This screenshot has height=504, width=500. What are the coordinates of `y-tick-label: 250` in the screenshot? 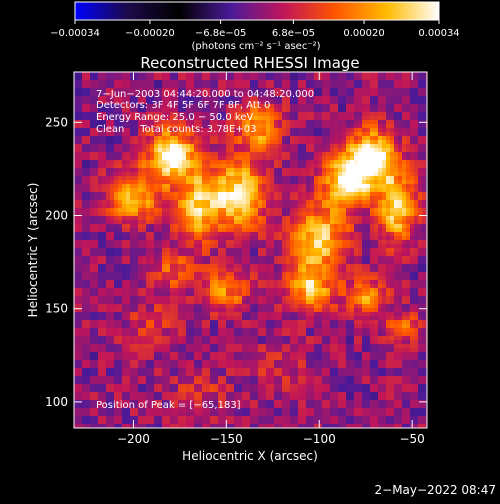 It's located at (56, 122).